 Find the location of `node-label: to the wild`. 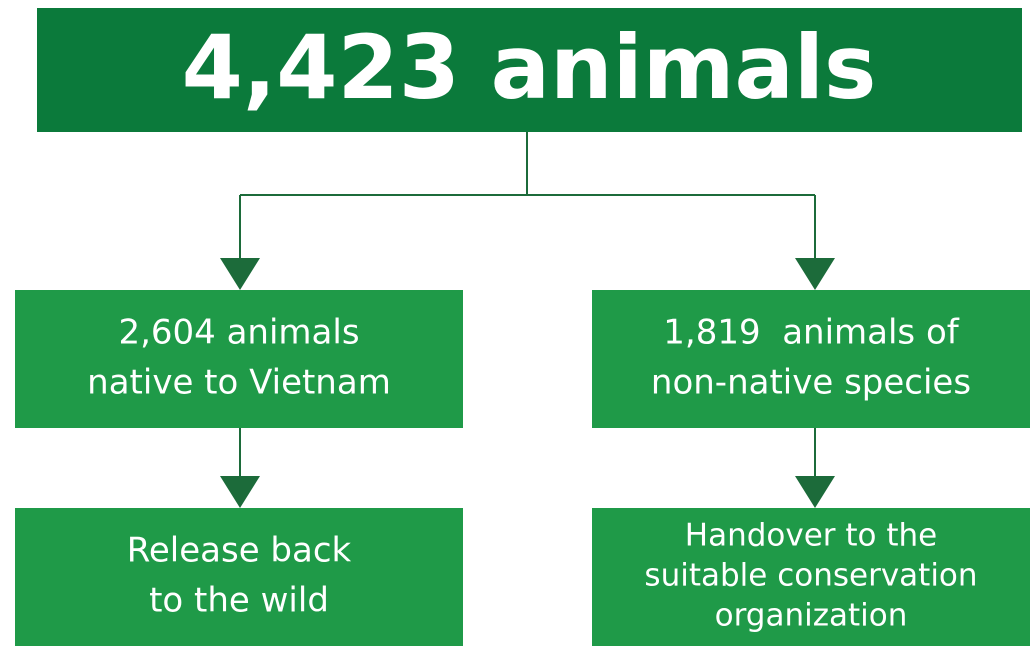

node-label: to the wild is located at coordinates (239, 601).